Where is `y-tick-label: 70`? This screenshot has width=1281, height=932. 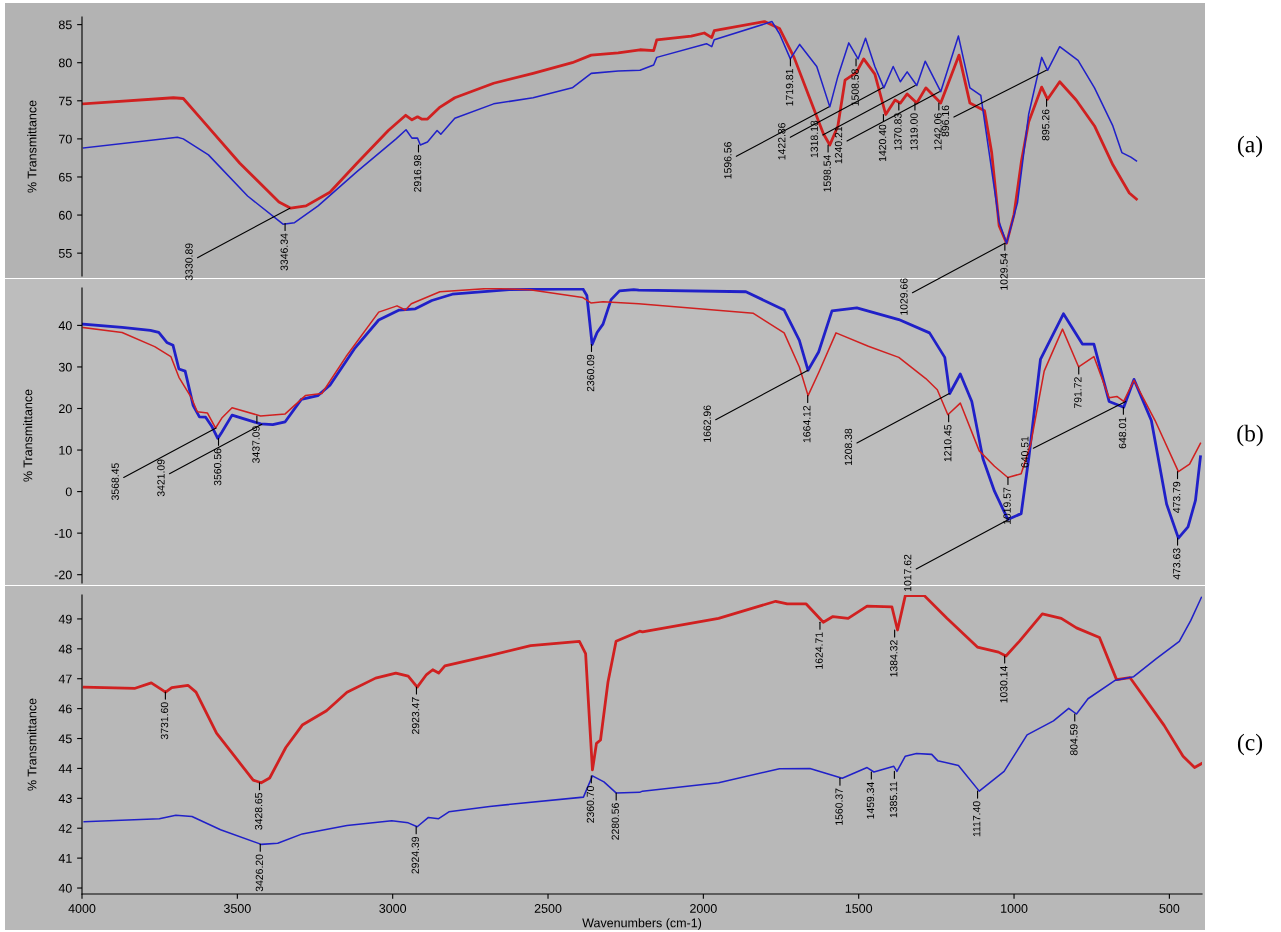
y-tick-label: 70 is located at coordinates (65, 139).